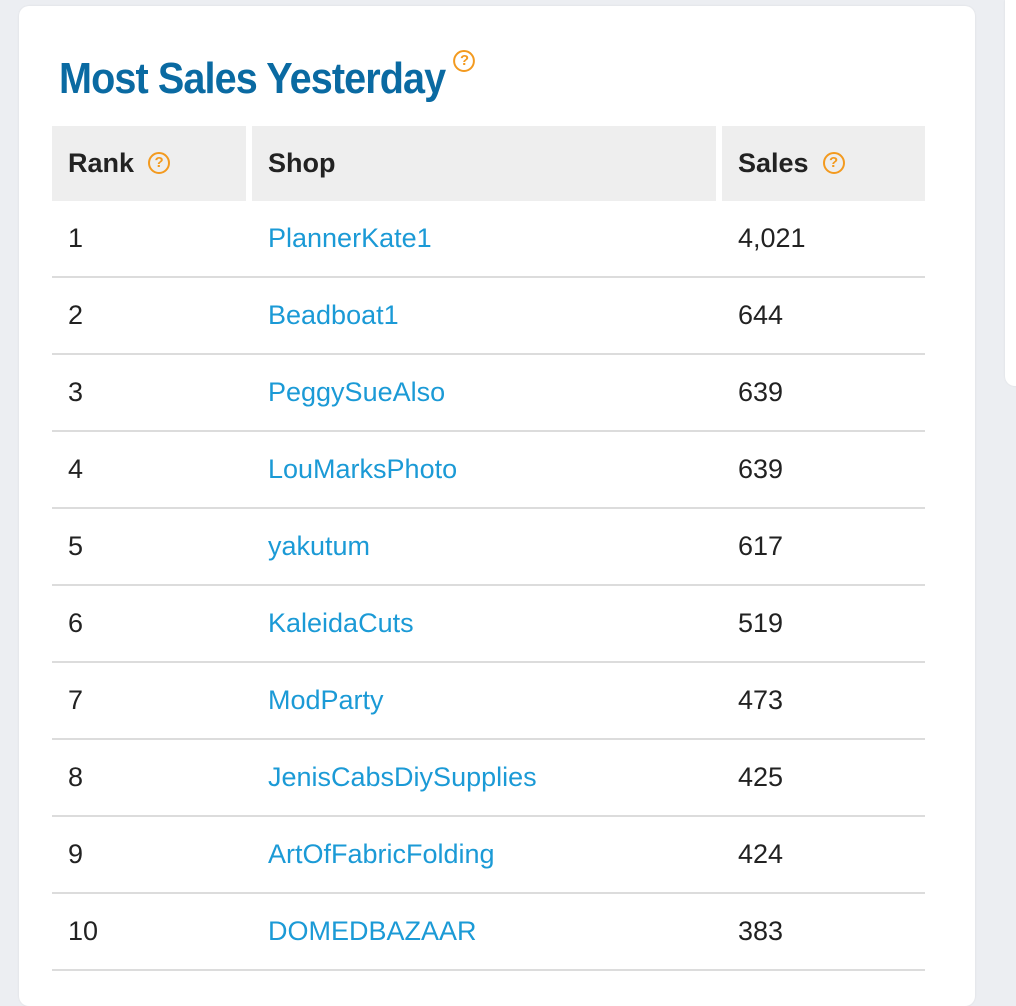 The height and width of the screenshot is (1006, 1016). Describe the element at coordinates (350, 238) in the screenshot. I see `shop-link: PlannerKate1` at that location.